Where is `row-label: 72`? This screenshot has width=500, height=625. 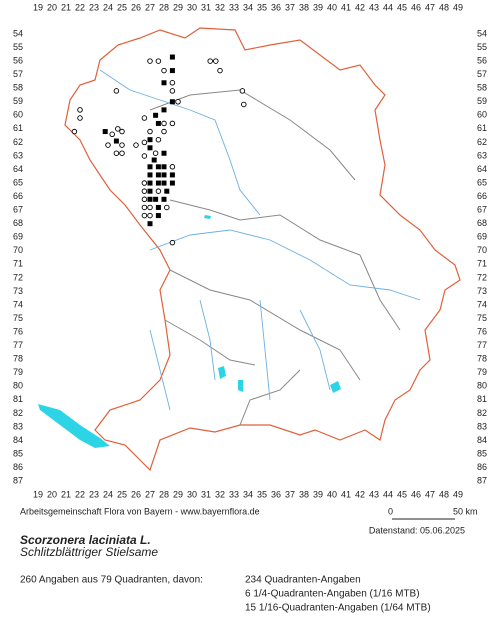 row-label: 72 is located at coordinates (482, 277).